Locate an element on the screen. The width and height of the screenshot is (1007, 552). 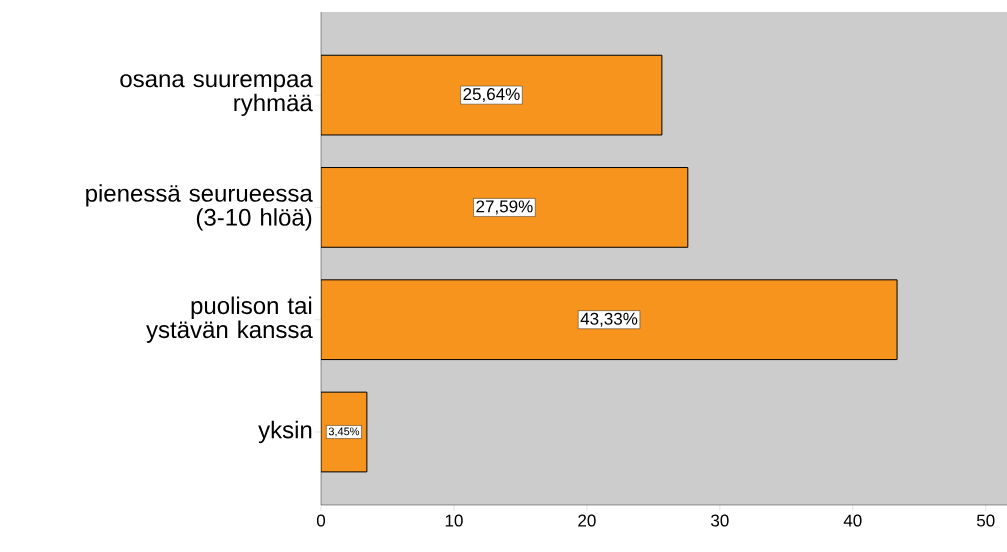
y-tick-label: puolison tai ystävän kanssa is located at coordinates (229, 319).